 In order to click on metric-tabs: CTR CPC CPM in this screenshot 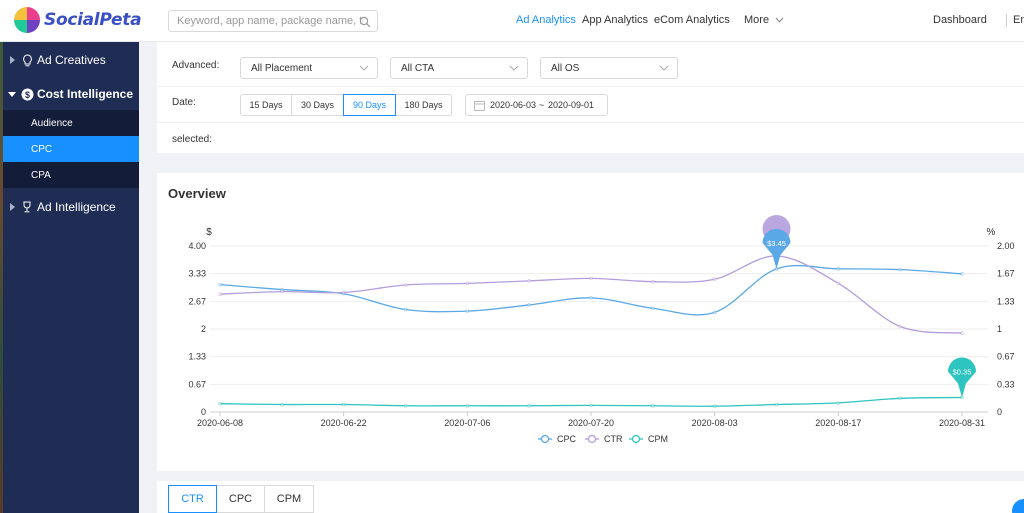, I will do `click(241, 499)`.